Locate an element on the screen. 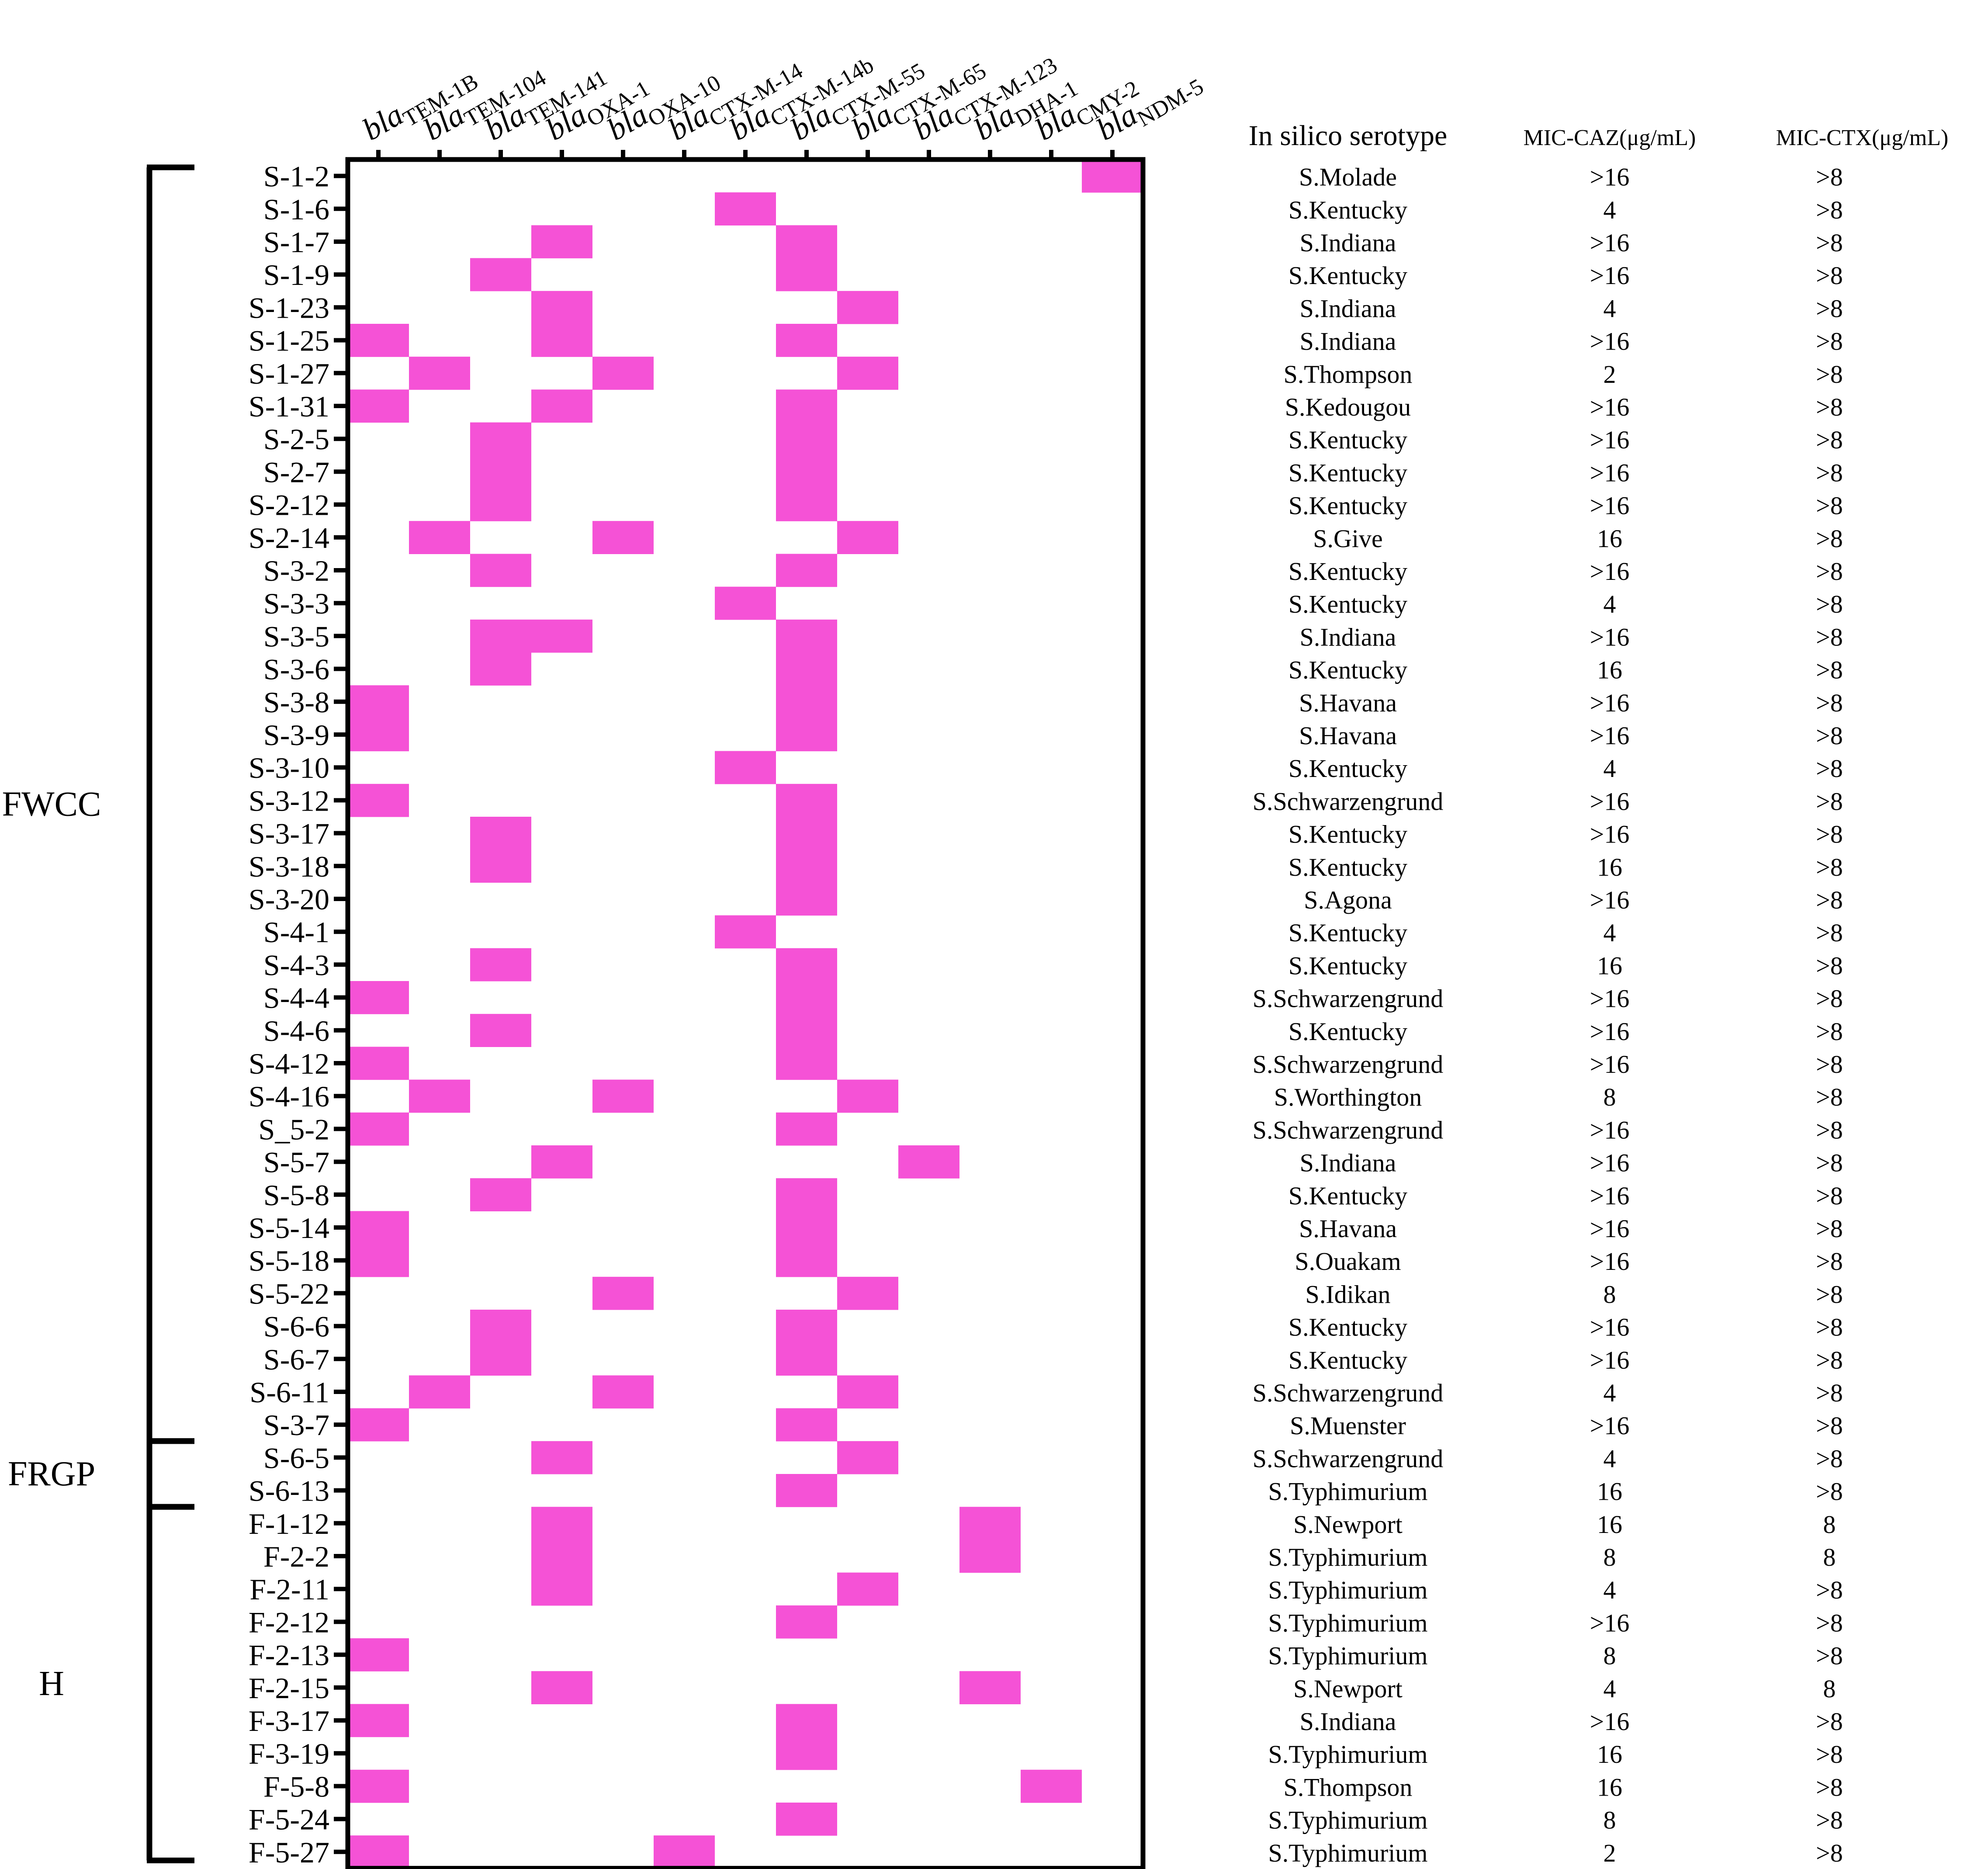 The width and height of the screenshot is (1988, 1869). isolate-label: S-3-20 is located at coordinates (289, 899).